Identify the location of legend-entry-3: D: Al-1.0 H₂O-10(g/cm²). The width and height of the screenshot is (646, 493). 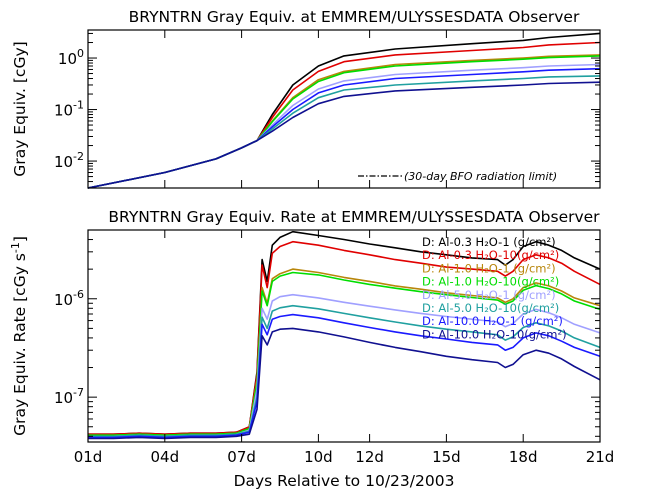
(490, 282).